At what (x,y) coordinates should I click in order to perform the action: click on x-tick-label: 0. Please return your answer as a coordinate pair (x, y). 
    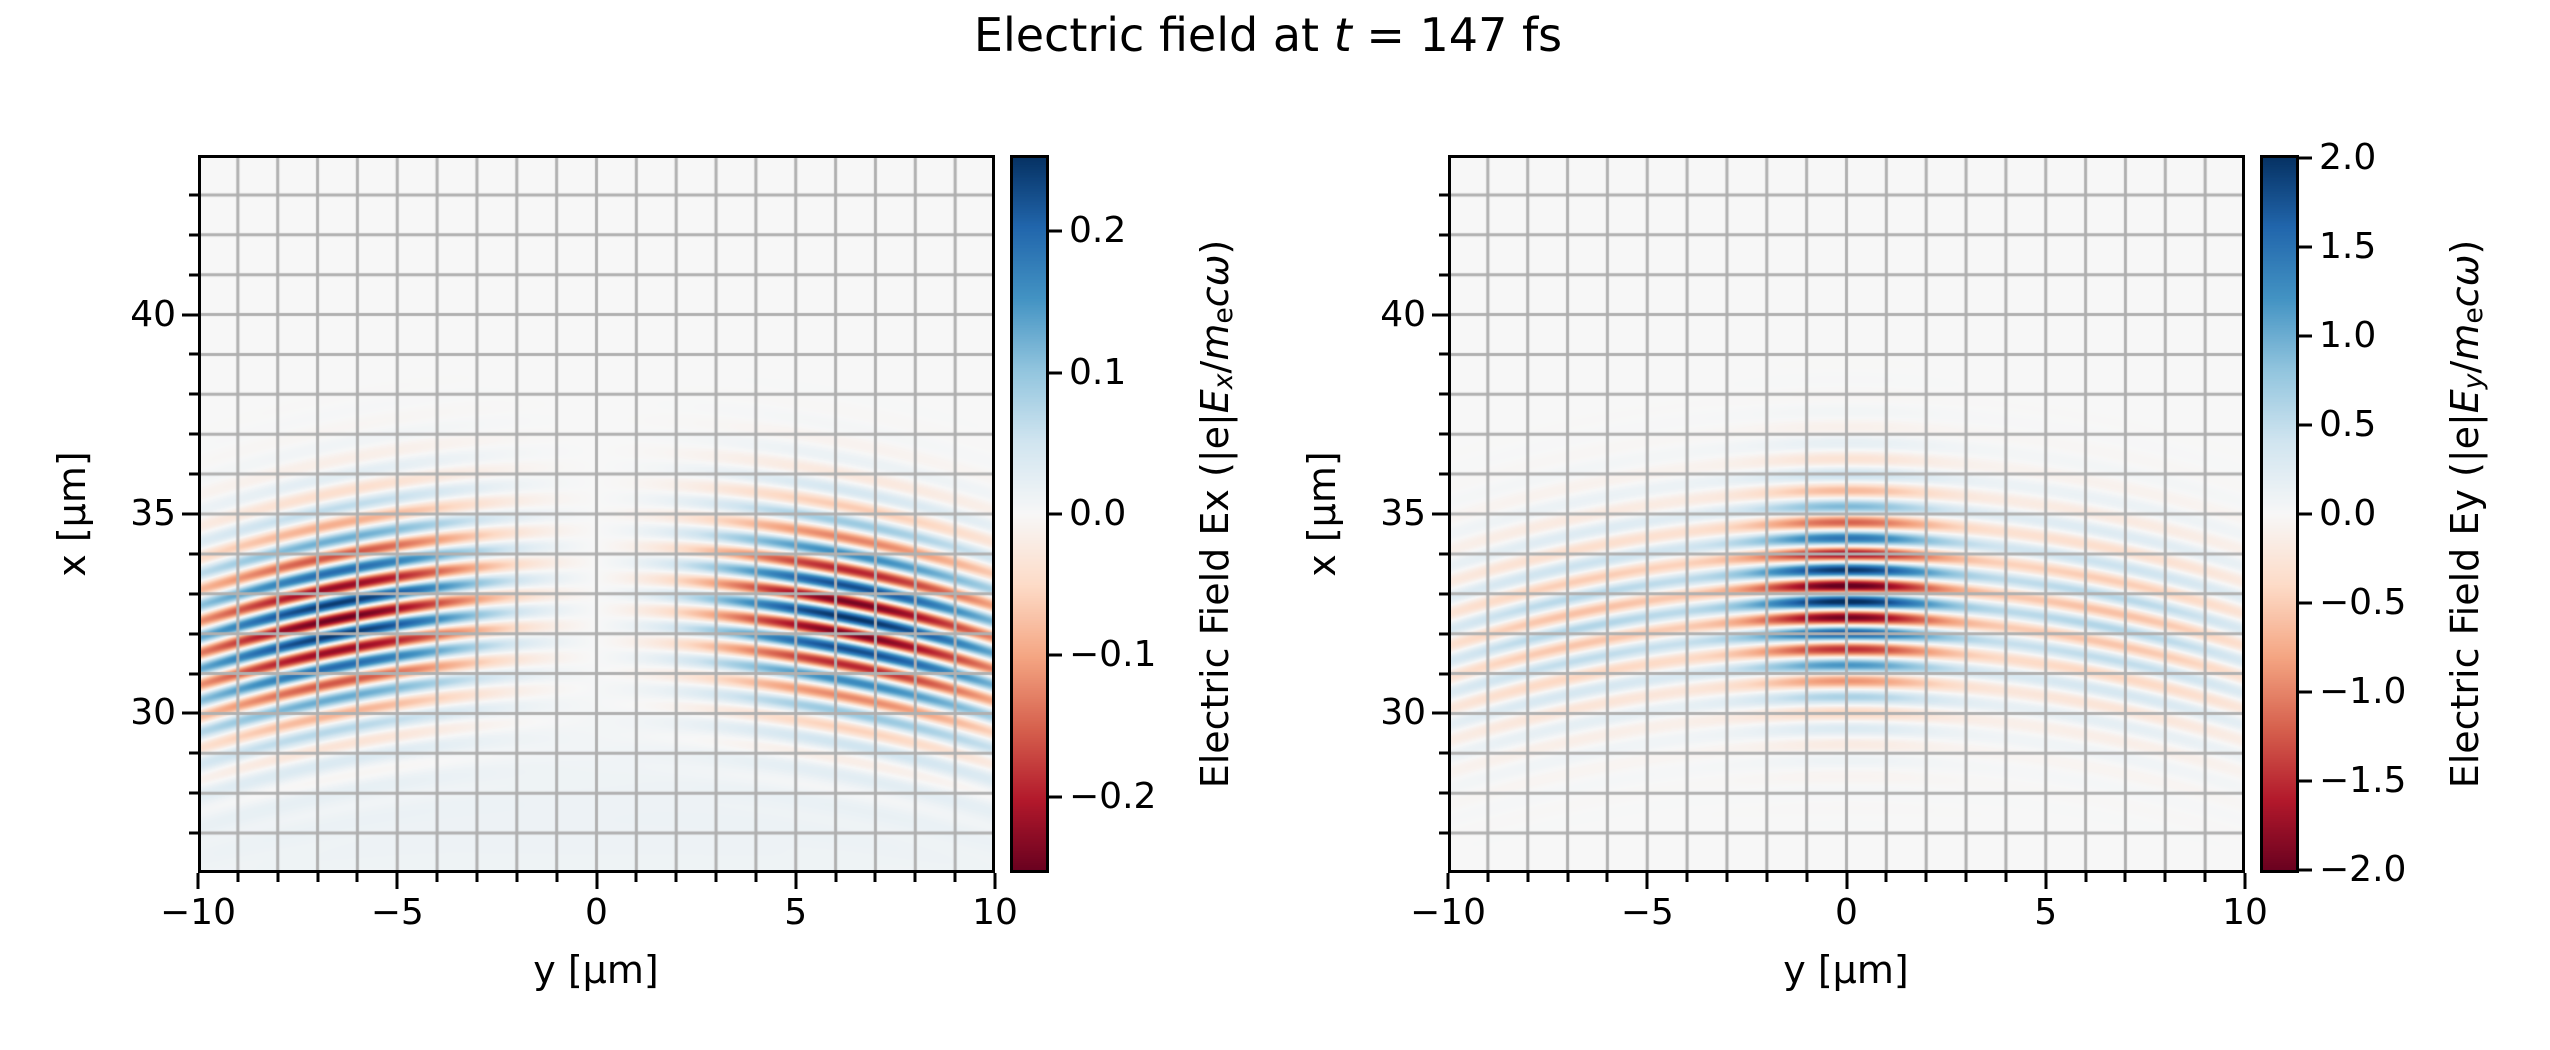
    Looking at the image, I should click on (596, 912).